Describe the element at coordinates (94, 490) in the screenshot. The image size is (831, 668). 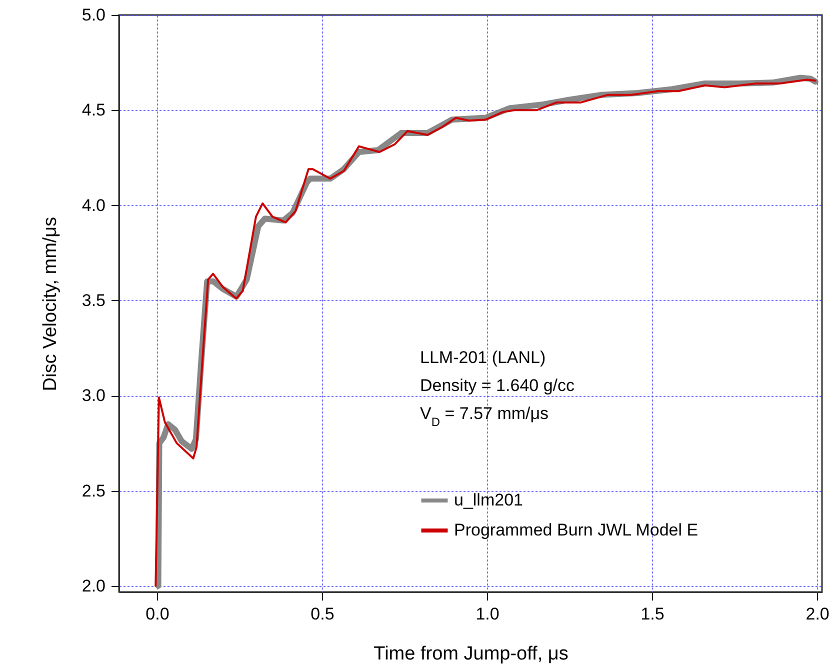
I see `y-tick-label: 2.5` at that location.